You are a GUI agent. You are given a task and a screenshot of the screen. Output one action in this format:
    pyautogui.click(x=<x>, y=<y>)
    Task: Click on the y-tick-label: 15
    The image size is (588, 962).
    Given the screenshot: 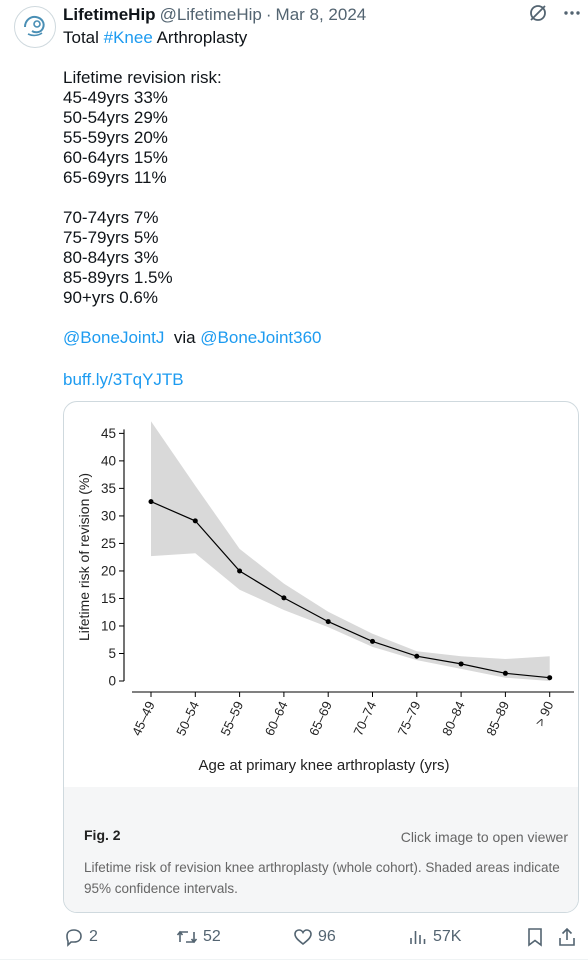 What is the action you would take?
    pyautogui.click(x=108, y=598)
    